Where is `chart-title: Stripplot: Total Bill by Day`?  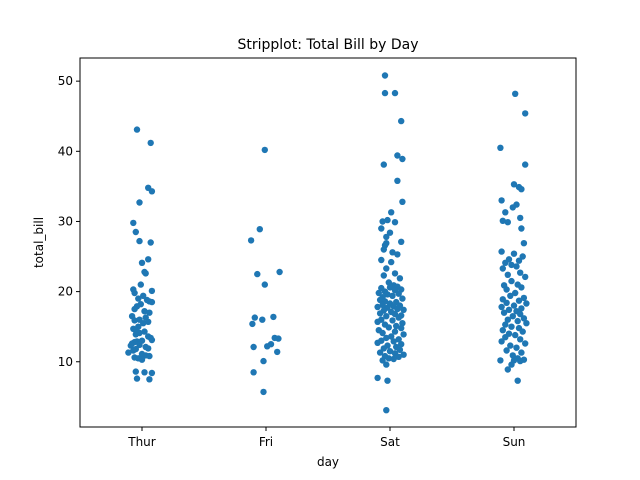 chart-title: Stripplot: Total Bill by Day is located at coordinates (327, 45).